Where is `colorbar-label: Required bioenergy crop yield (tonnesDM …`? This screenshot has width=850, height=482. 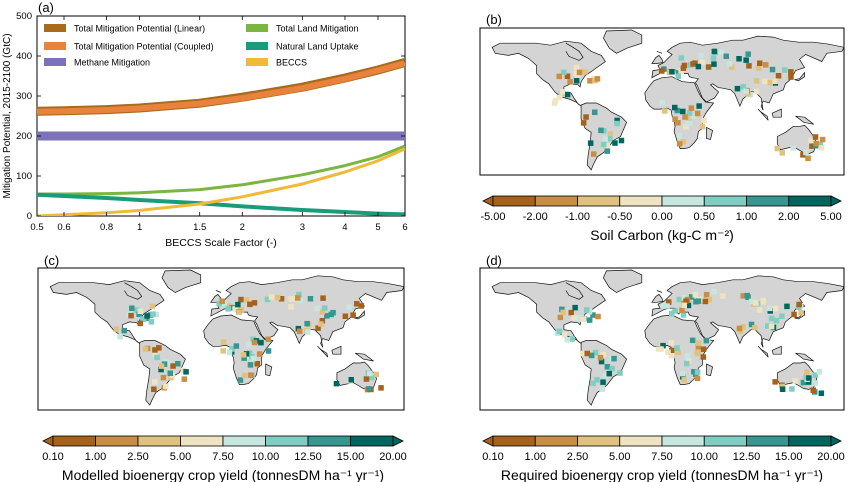
colorbar-label: Required bioenergy crop yield (tonnesDM … is located at coordinates (662, 474).